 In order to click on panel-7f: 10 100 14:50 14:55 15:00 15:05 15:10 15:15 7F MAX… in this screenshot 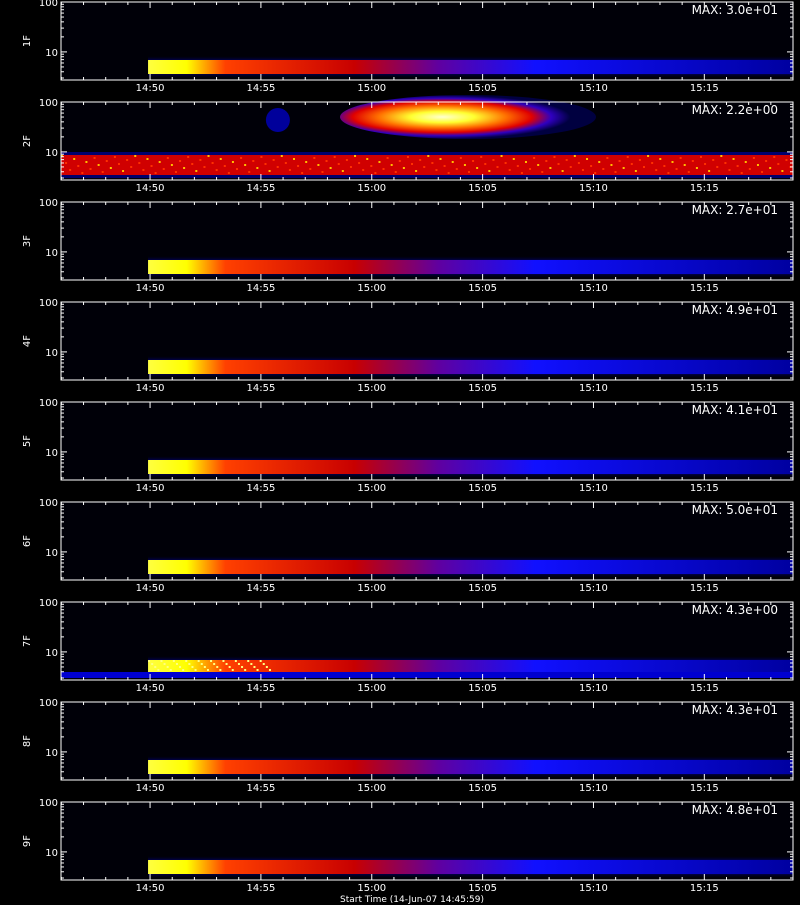, I will do `click(408, 646)`.